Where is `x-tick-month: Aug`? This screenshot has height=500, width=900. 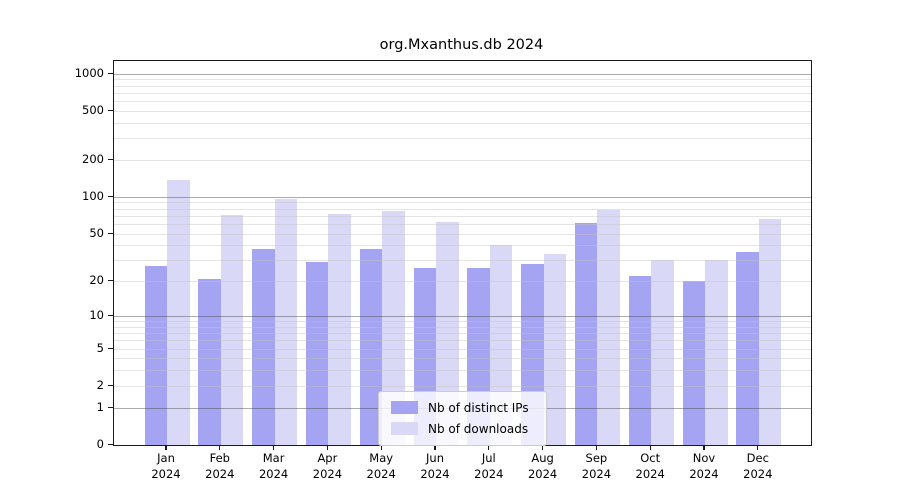
x-tick-month: Aug is located at coordinates (542, 458).